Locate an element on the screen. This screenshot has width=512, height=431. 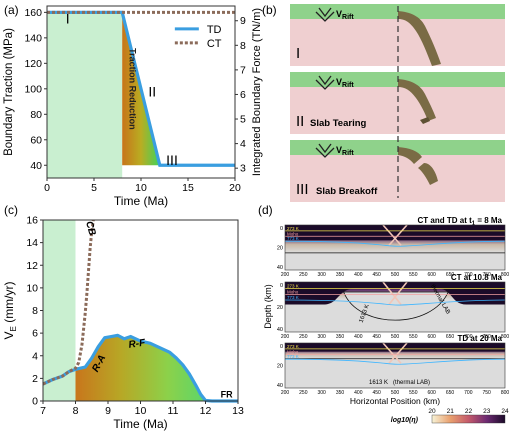
series-ct-line is located at coordinates (68, 302).